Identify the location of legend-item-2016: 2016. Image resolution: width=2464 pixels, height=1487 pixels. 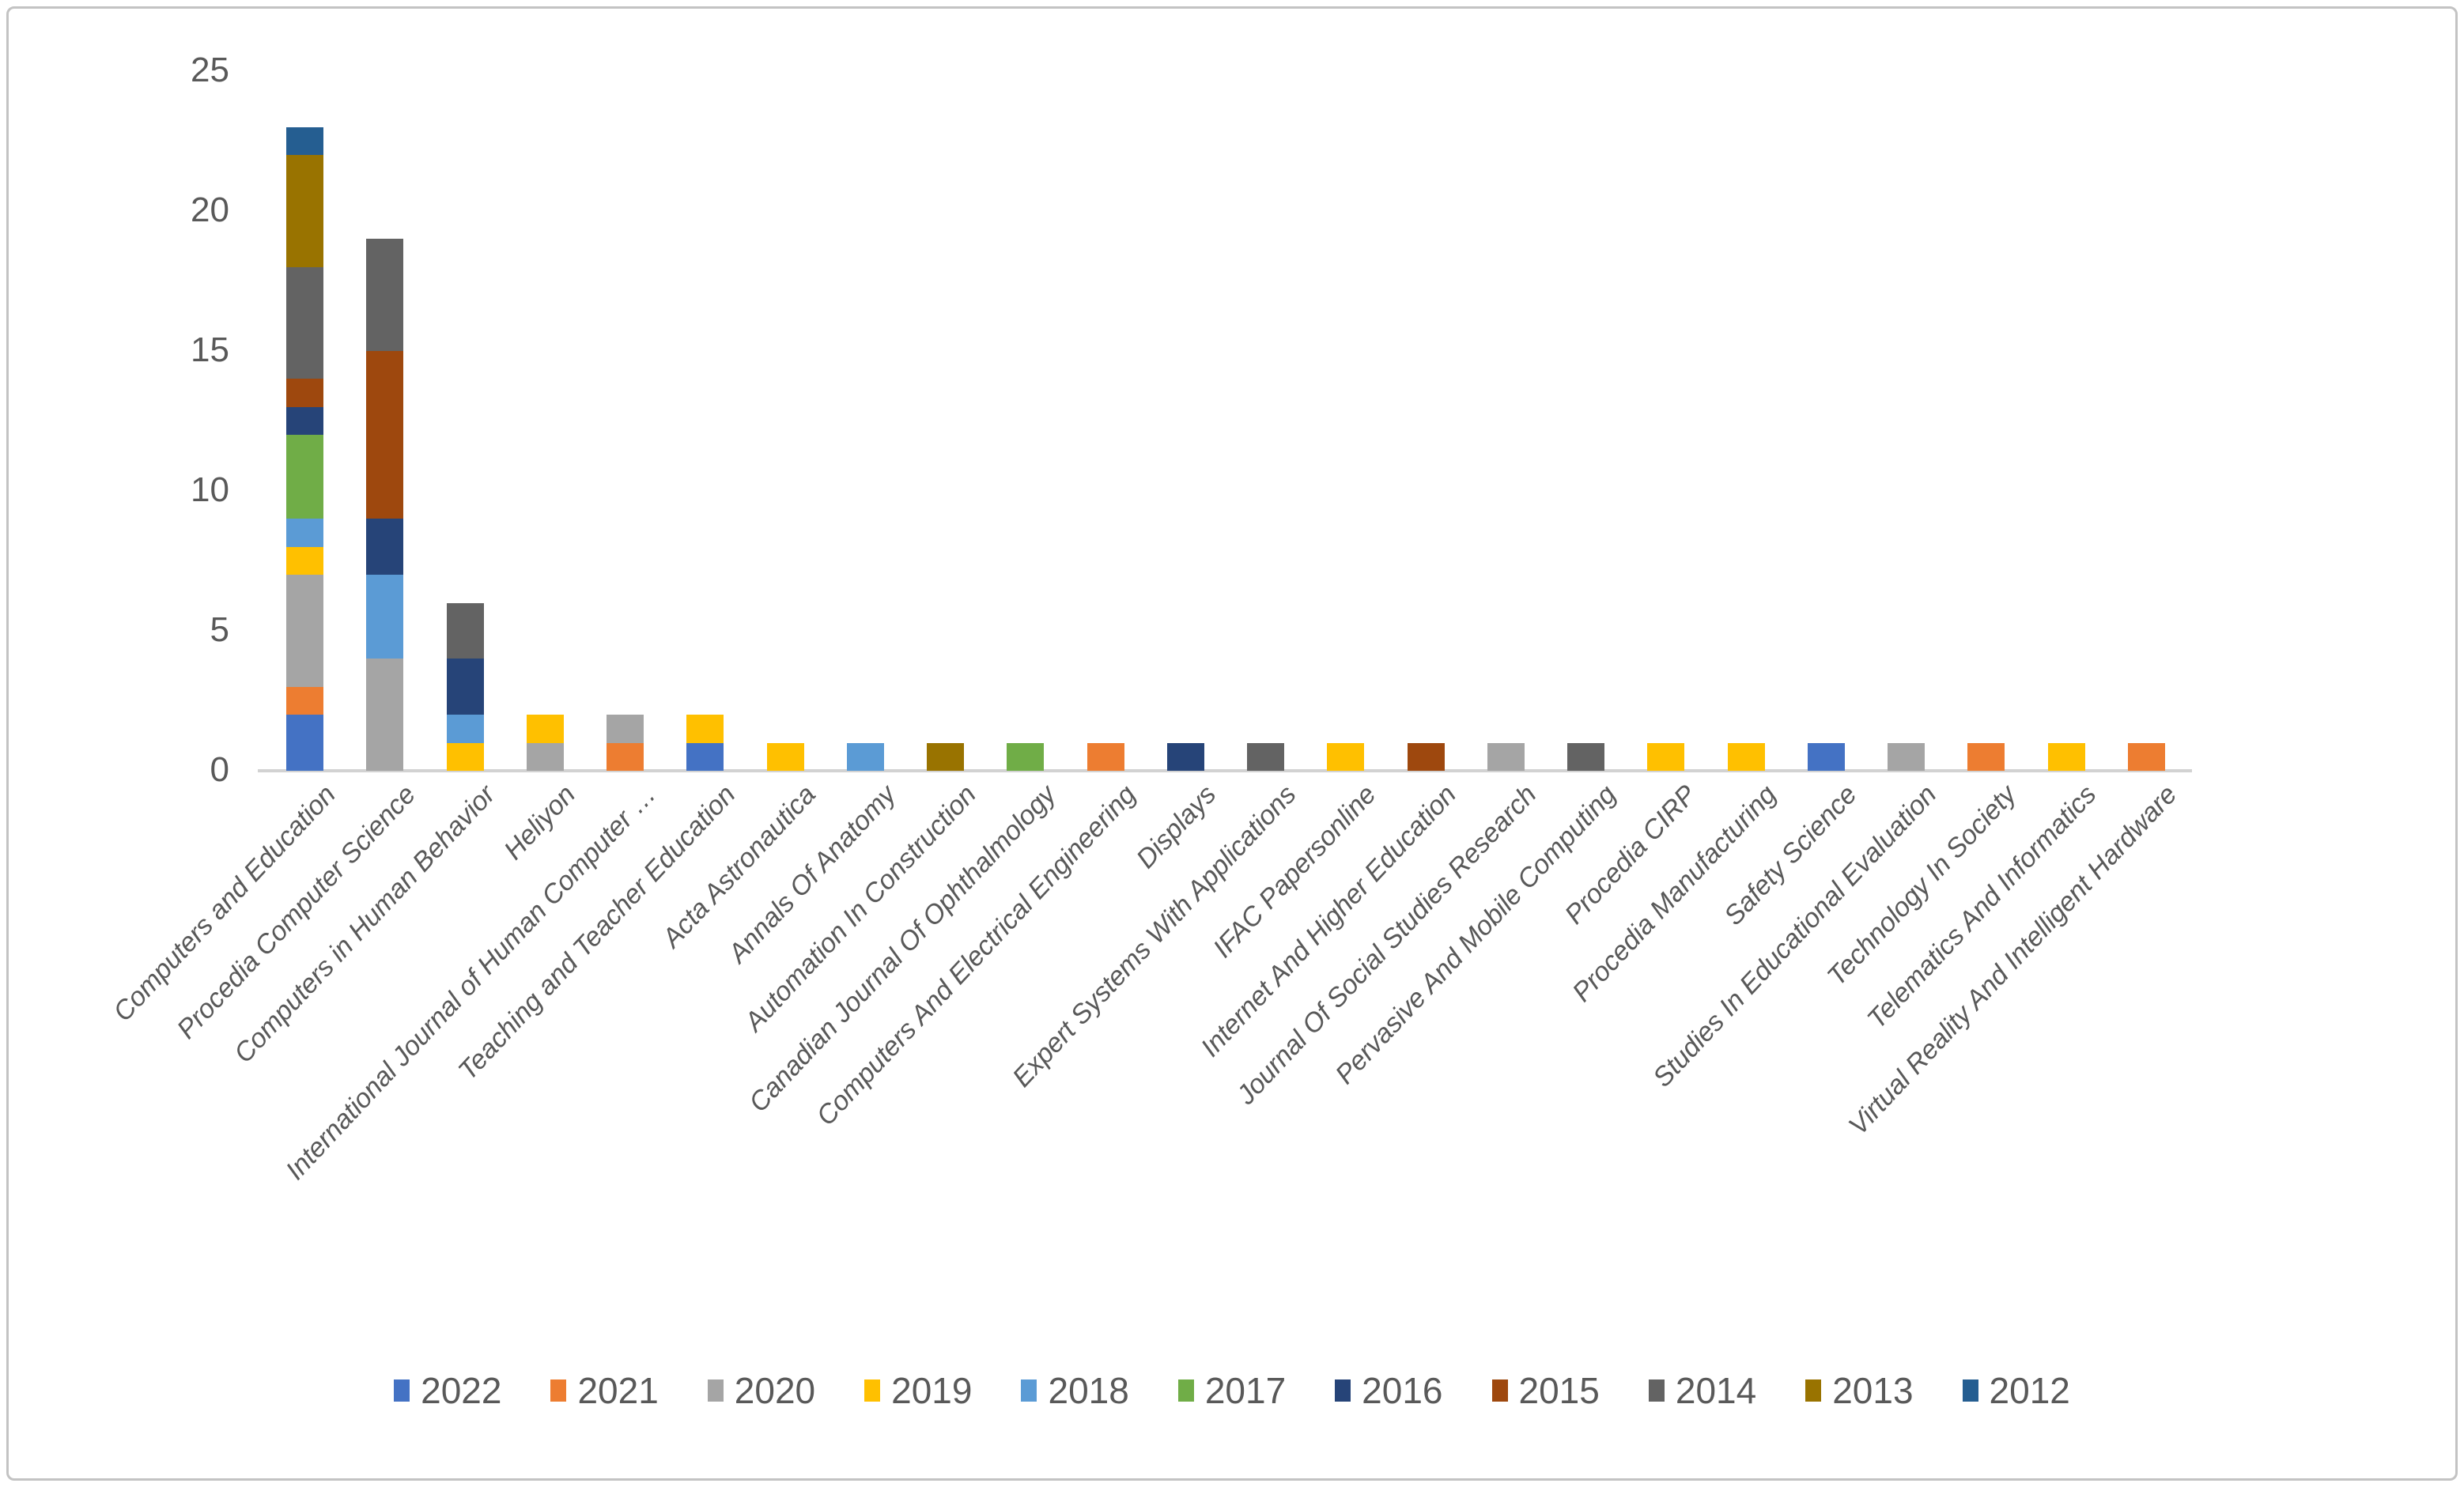
(1389, 1390).